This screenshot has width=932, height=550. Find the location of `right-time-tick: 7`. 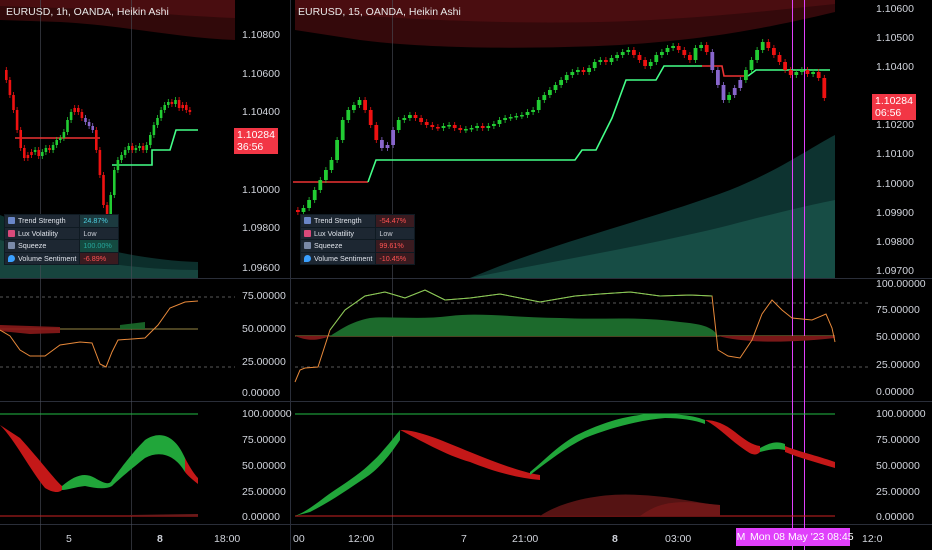

right-time-tick: 7 is located at coordinates (464, 539).